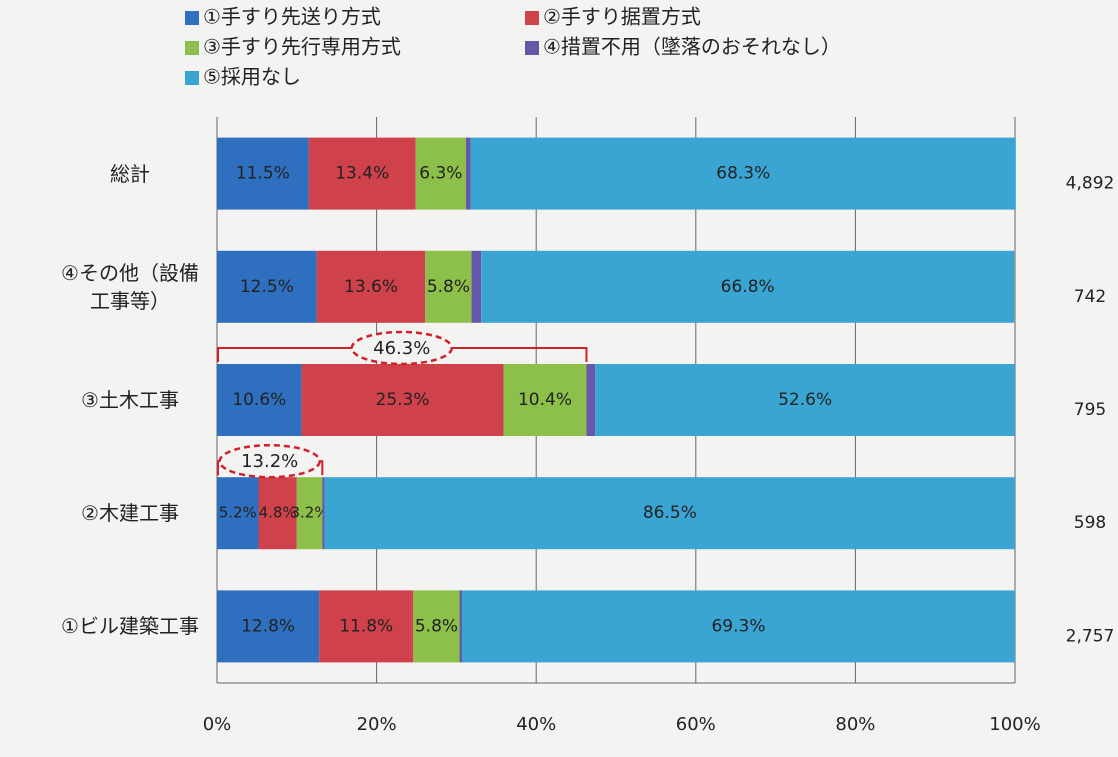 Image resolution: width=1118 pixels, height=757 pixels. I want to click on data-label: 6.3%, so click(440, 174).